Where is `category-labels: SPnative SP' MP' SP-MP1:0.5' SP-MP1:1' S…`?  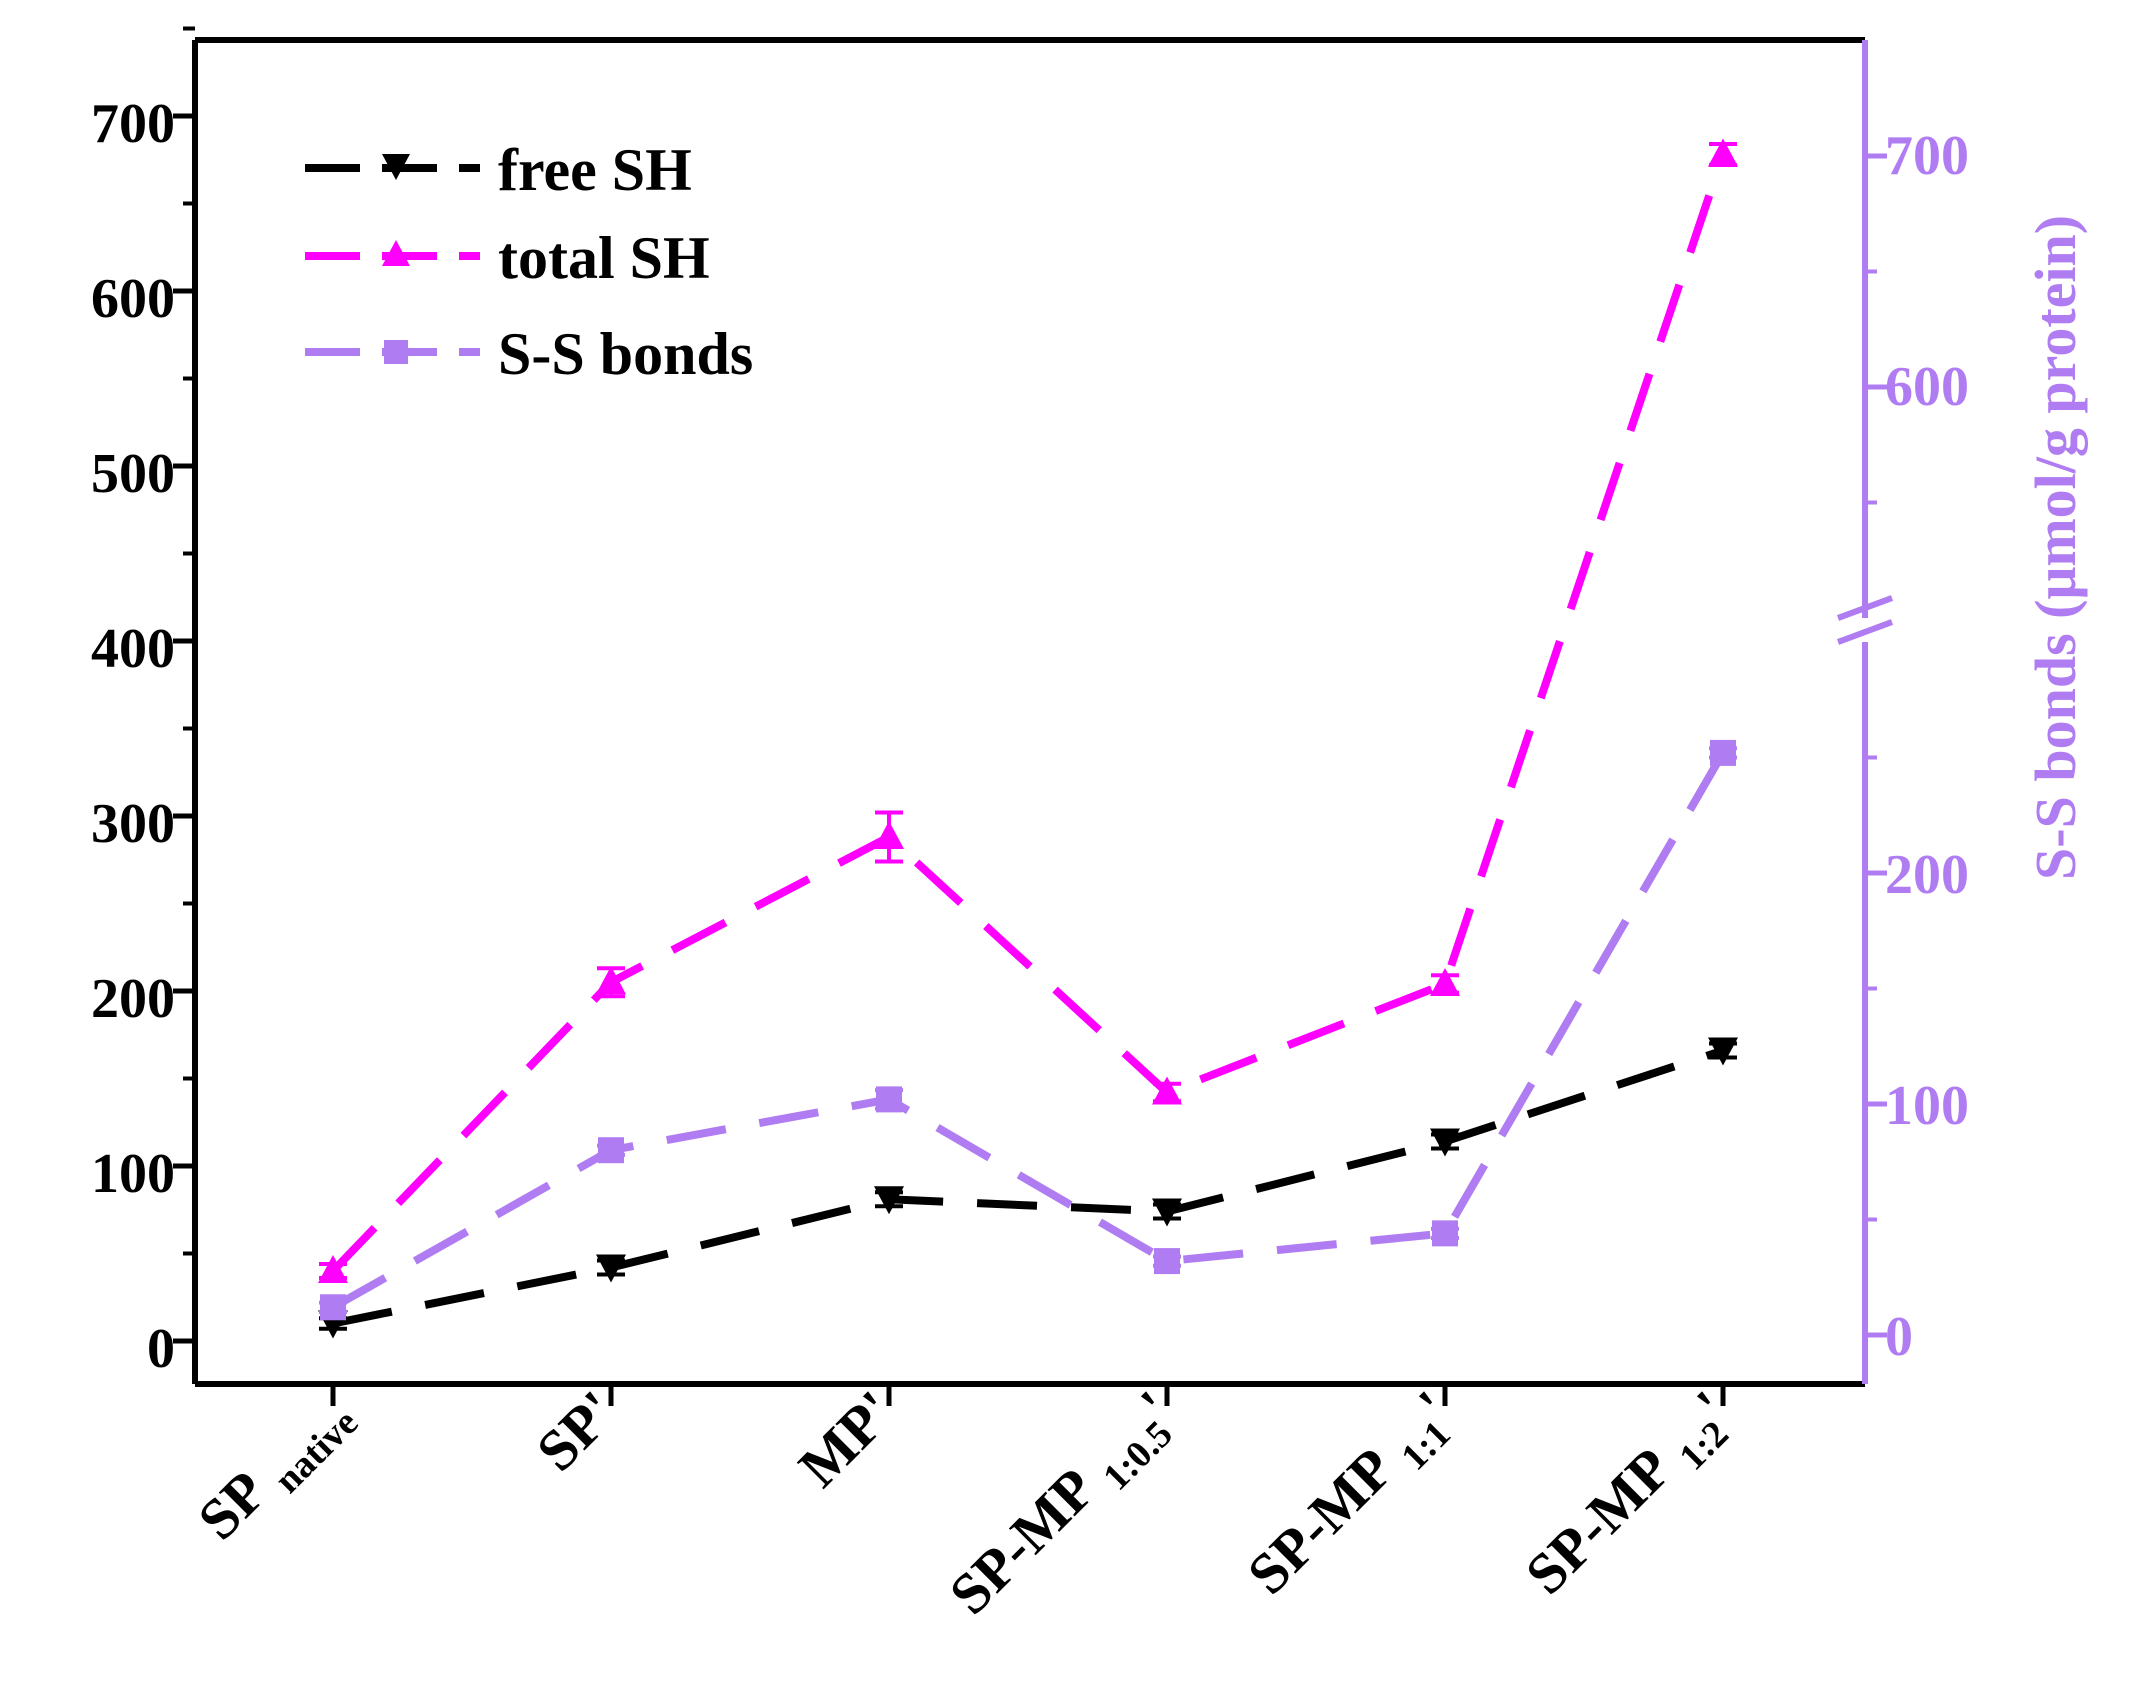 category-labels: SPnative SP' MP' SP-MP1:0.5' SP-MP1:1' S… is located at coordinates (966, 1506).